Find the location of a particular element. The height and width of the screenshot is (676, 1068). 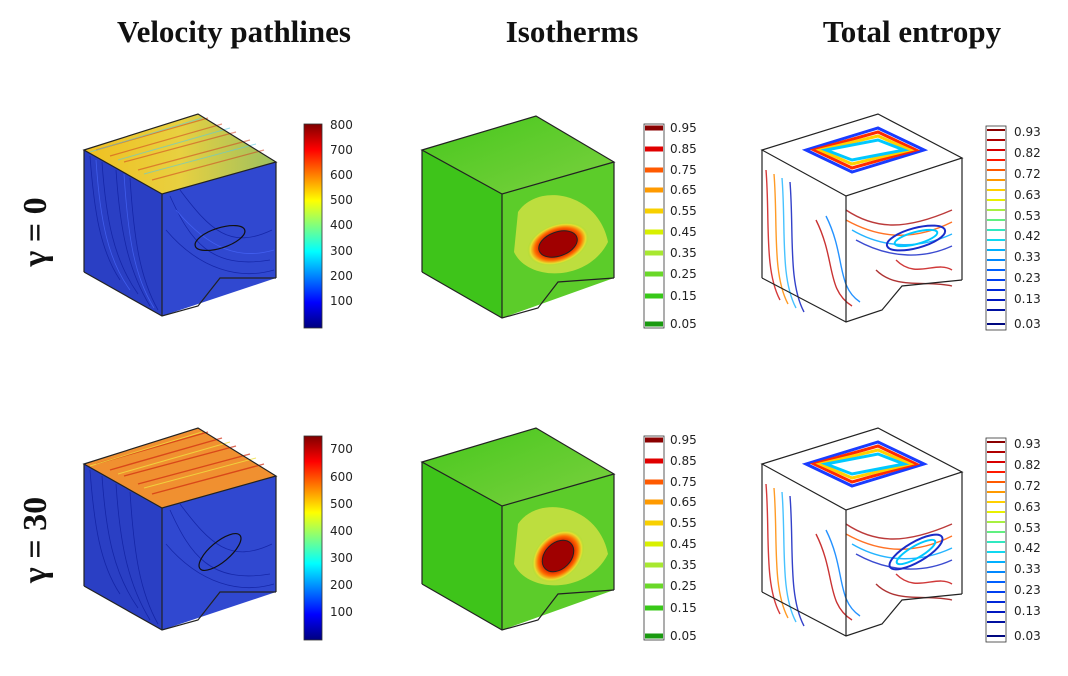

colorbar-tick: 800 is located at coordinates (341, 125).